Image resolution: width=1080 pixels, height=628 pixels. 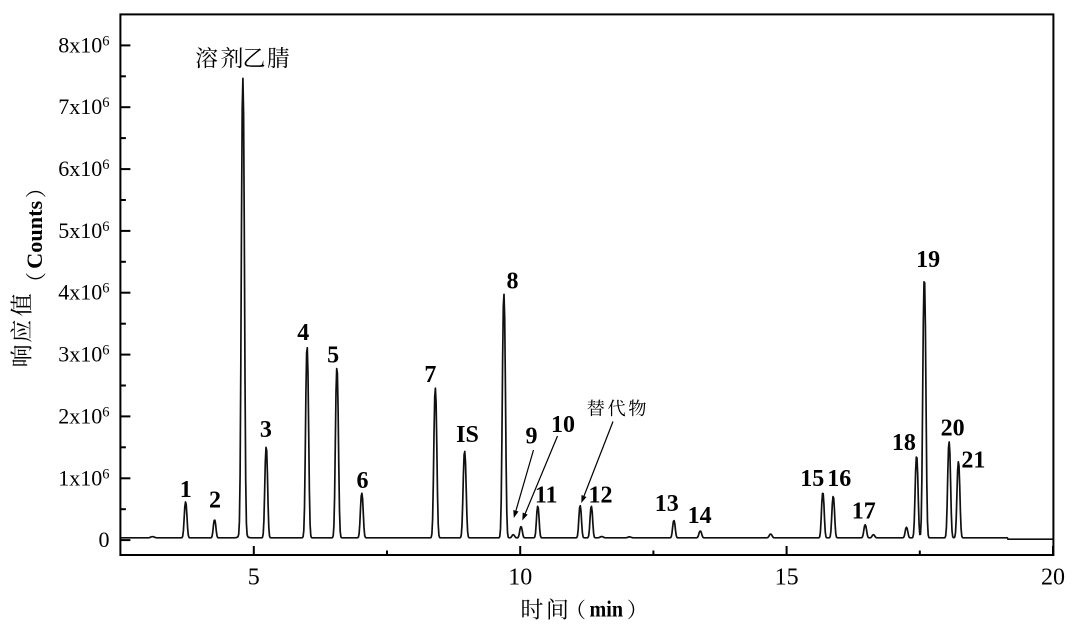 What do you see at coordinates (83, 354) in the screenshot?
I see `svg-text: 3x10⁶` at bounding box center [83, 354].